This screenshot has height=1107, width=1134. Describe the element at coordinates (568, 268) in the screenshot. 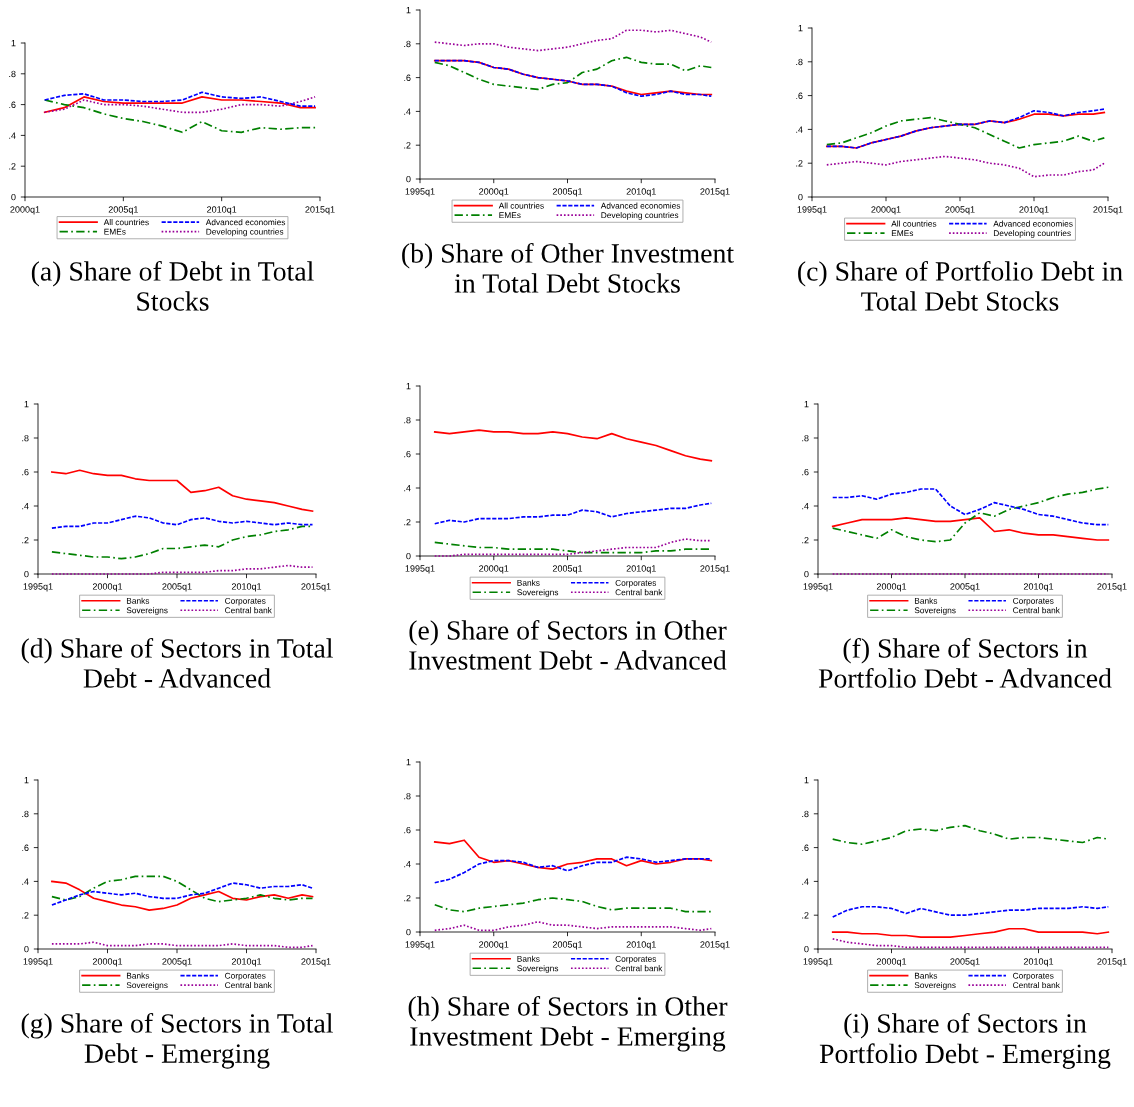

I see `text: (b) Share of Other Investment in Total Debt Stocks` at that location.